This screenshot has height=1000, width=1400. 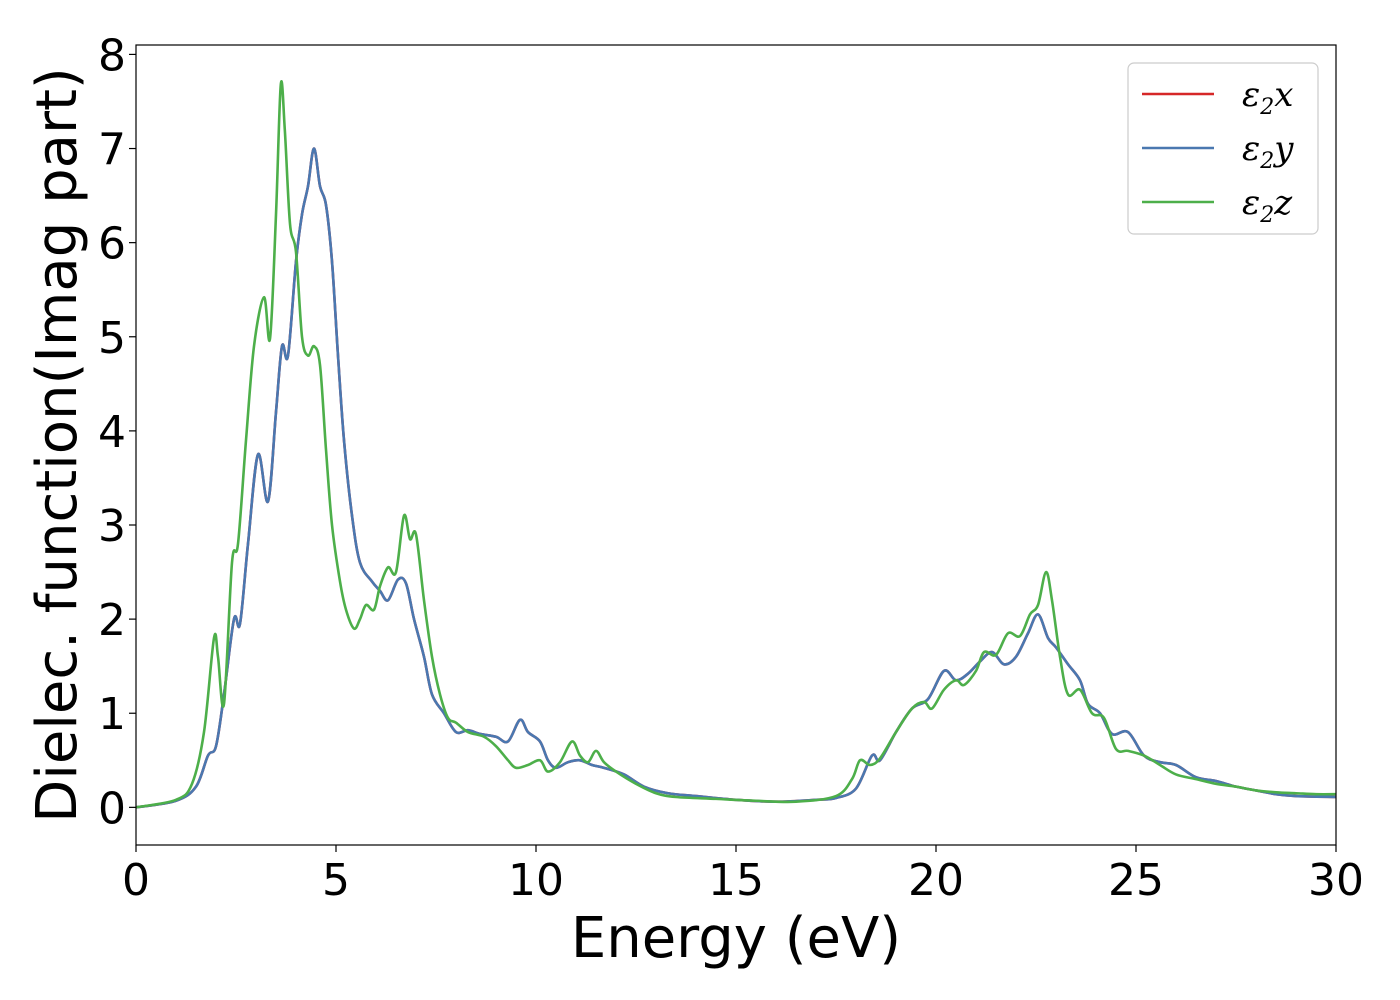 What do you see at coordinates (112, 526) in the screenshot?
I see `y-tick-label: 3` at bounding box center [112, 526].